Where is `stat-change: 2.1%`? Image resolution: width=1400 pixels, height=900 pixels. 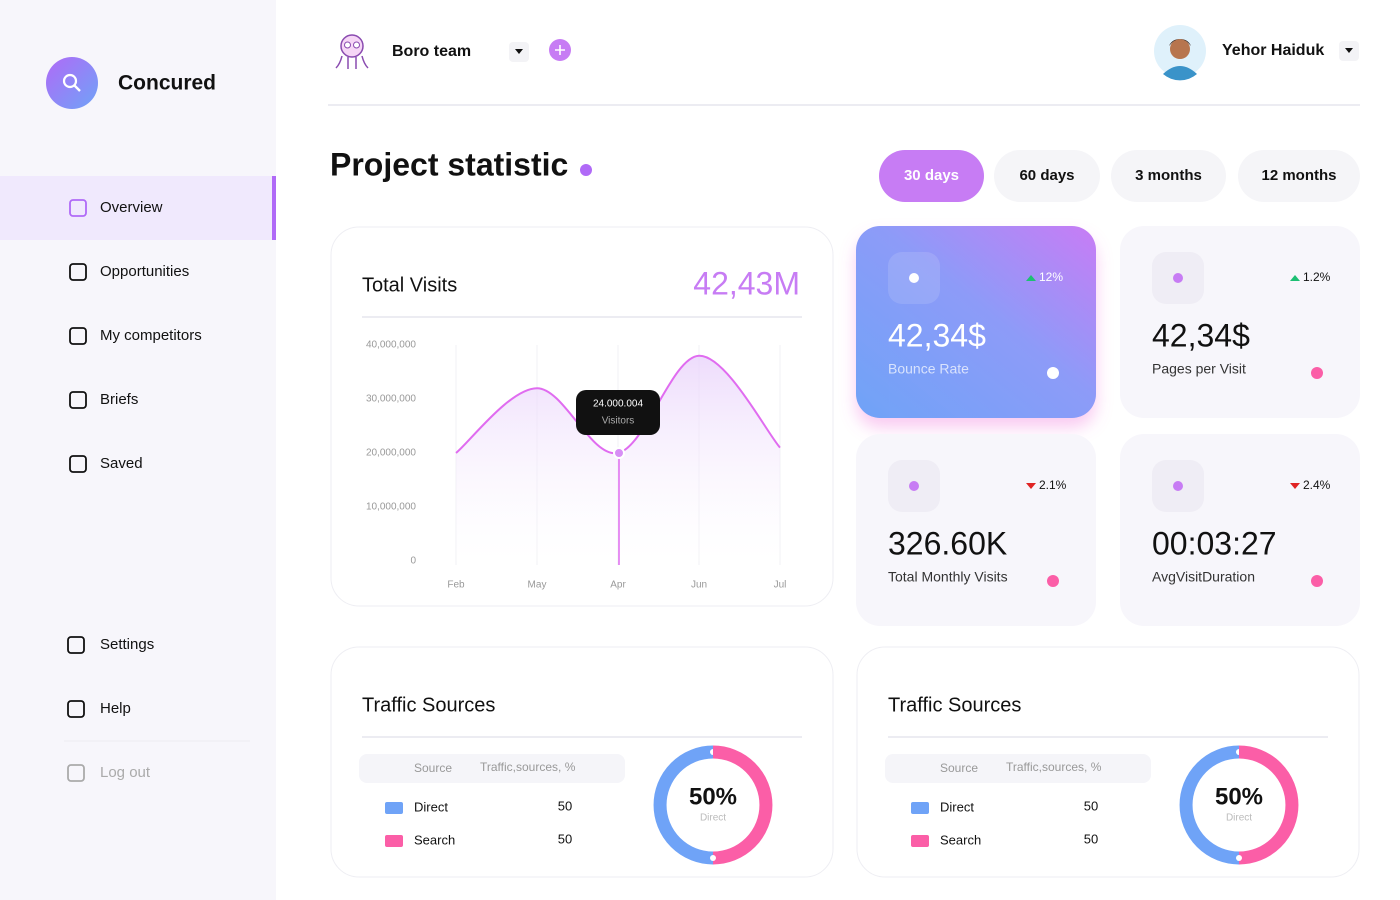
stat-change: 2.1% is located at coordinates (1053, 485).